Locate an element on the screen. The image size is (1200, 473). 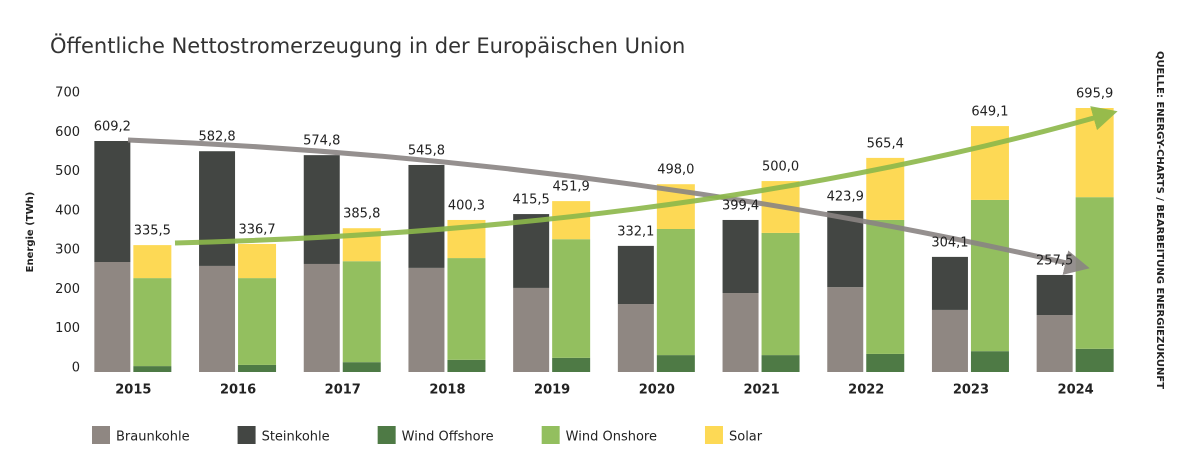
y-tick-label: 600 is located at coordinates (67, 132).